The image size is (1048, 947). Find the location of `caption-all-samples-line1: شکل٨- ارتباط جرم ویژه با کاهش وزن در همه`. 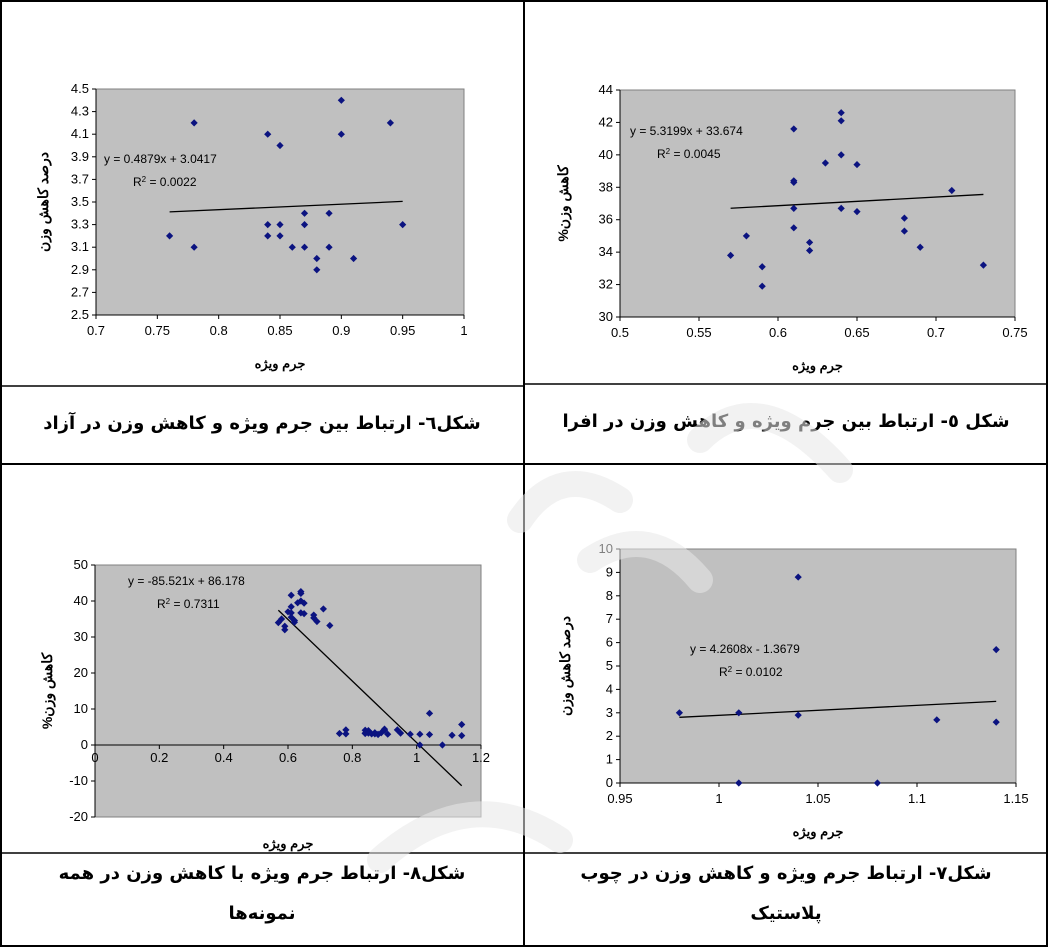

caption-all-samples-line1: شکل٨- ارتباط جرم ویژه با کاهش وزن در همه is located at coordinates (262, 873).